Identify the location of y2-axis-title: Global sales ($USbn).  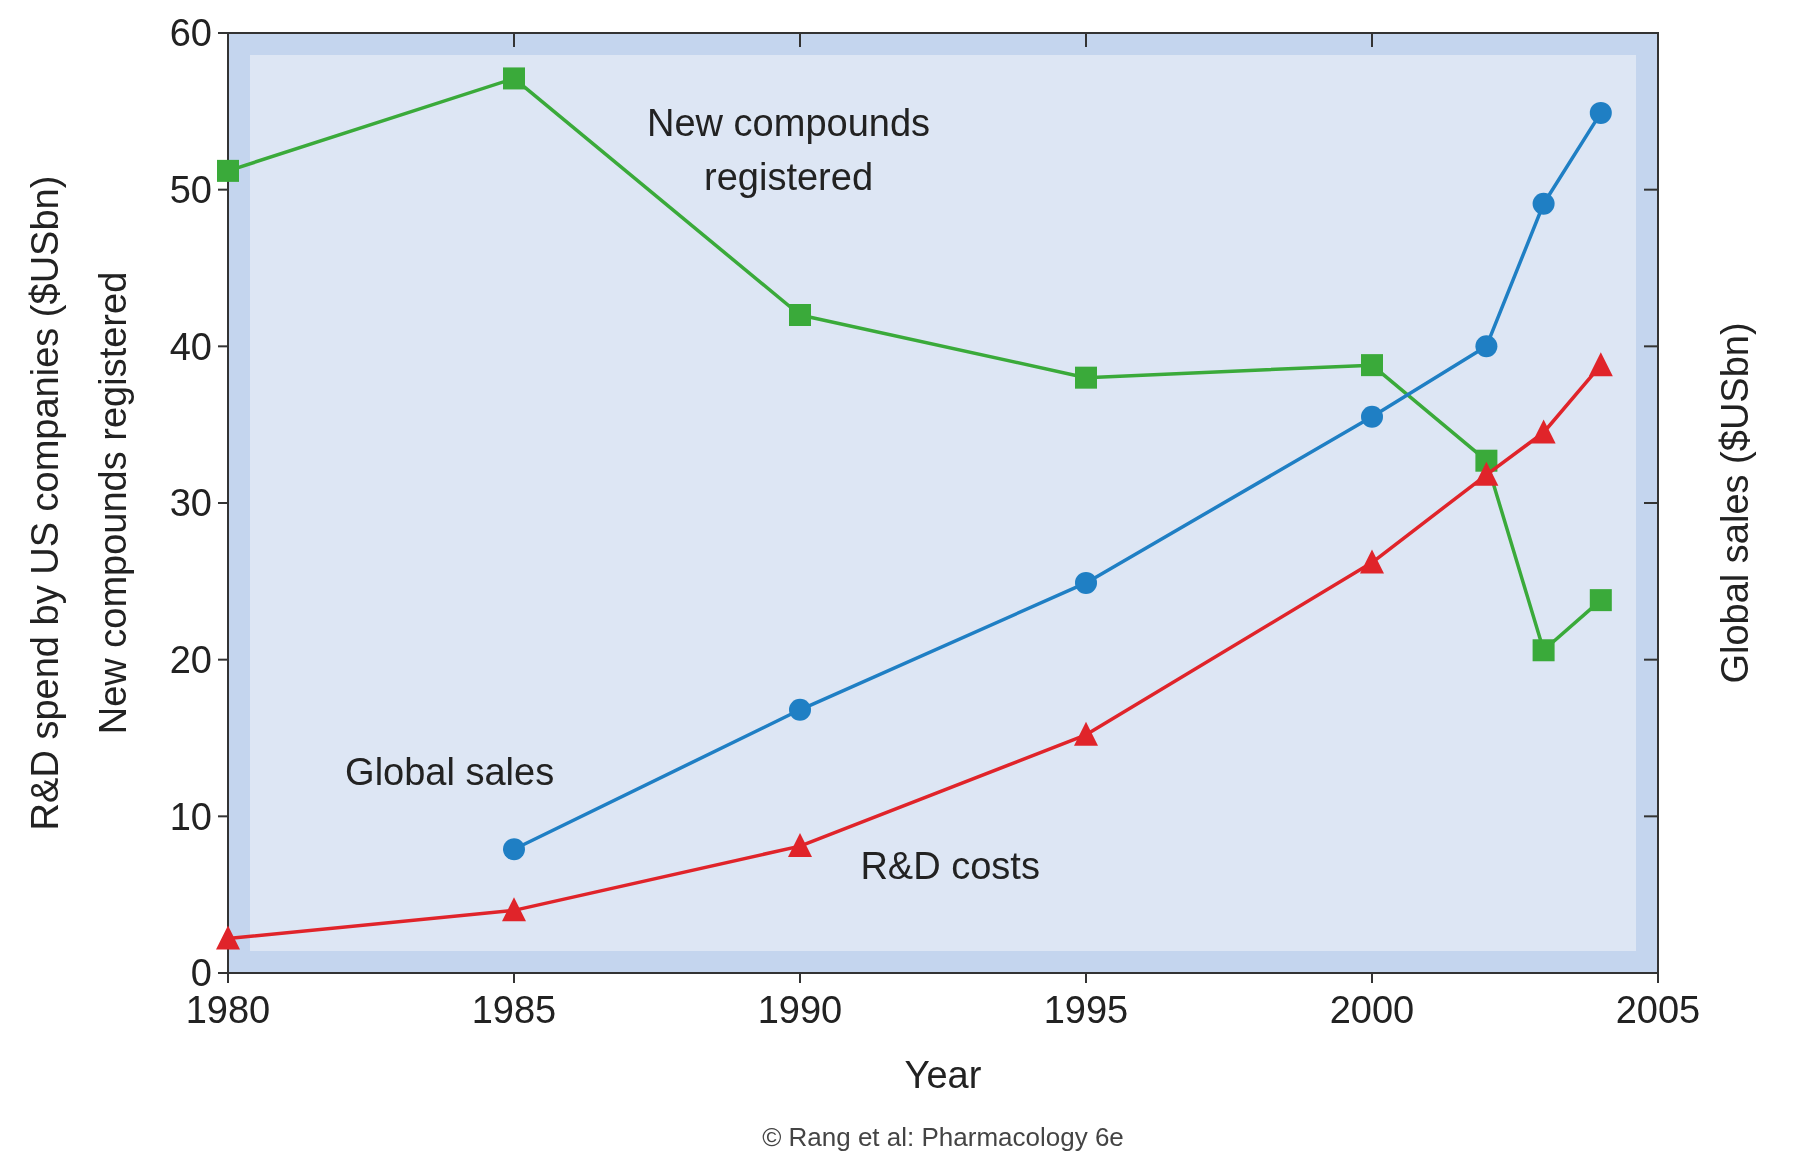
(1735, 503).